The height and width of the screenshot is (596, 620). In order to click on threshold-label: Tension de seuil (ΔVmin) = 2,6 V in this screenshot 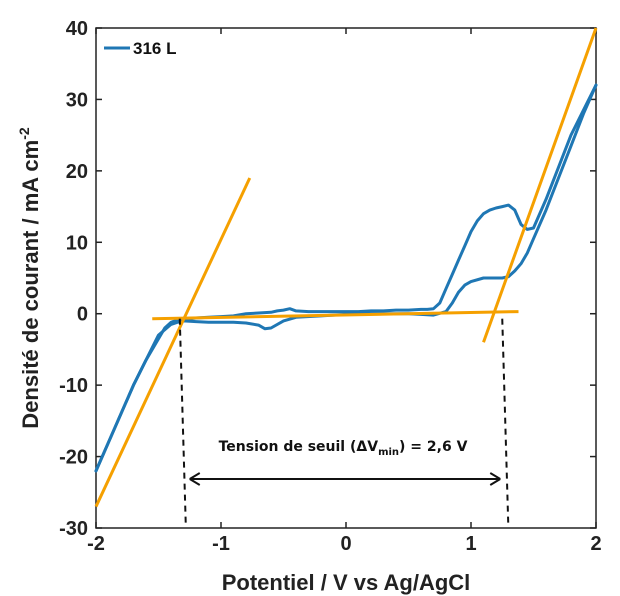, I will do `click(343, 448)`.